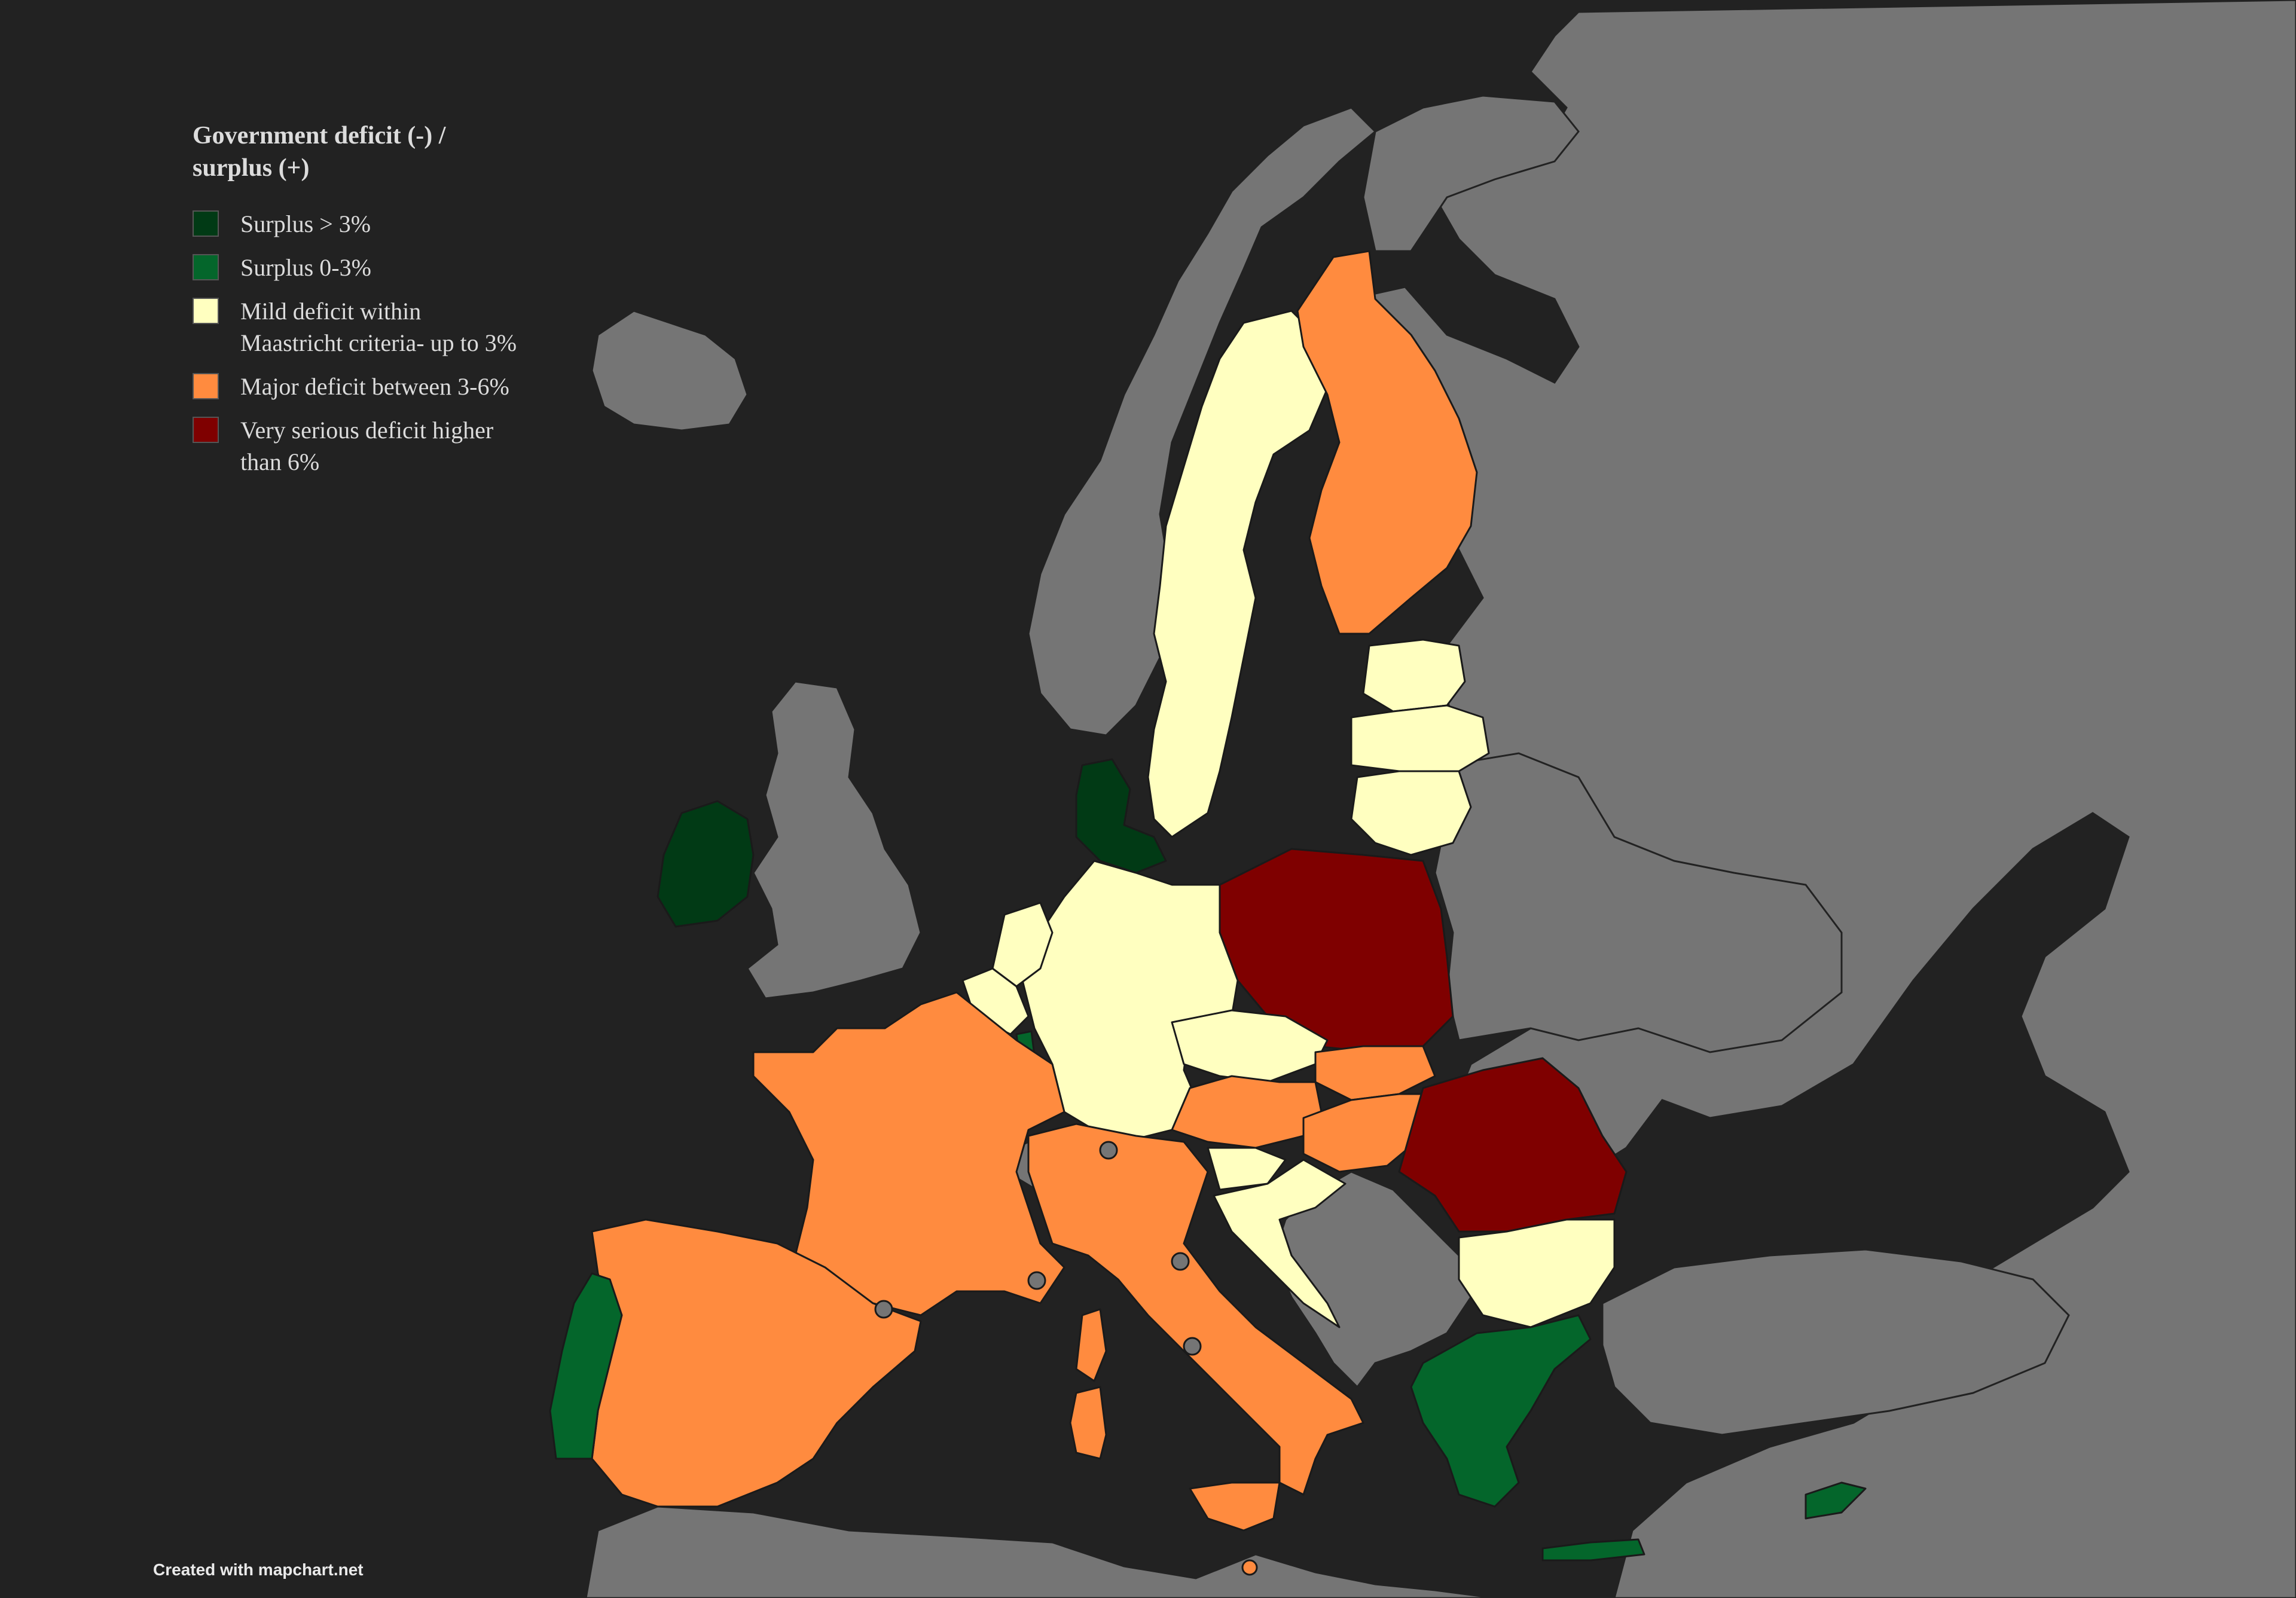  Describe the element at coordinates (258, 1569) in the screenshot. I see `credit-text: Created with mapchart.net` at that location.